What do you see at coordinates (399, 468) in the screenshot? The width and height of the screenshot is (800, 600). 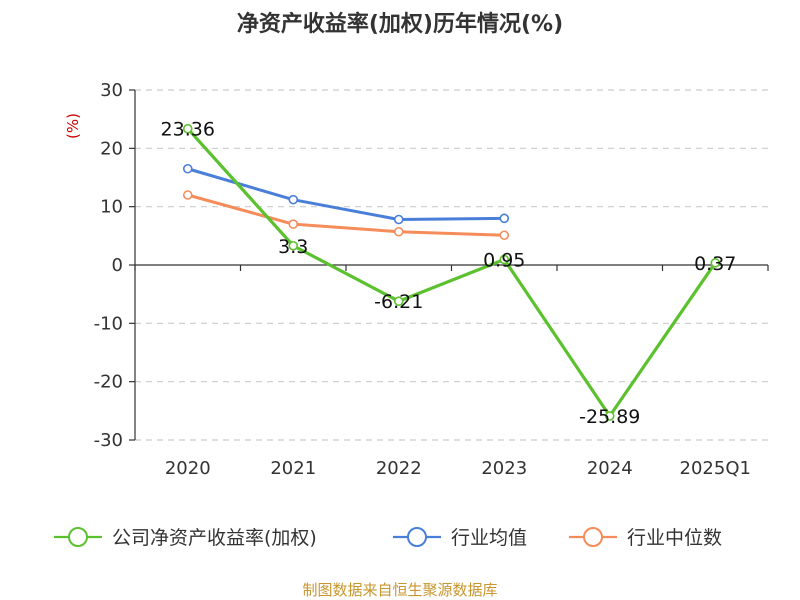 I see `x-tick-label: 2022` at bounding box center [399, 468].